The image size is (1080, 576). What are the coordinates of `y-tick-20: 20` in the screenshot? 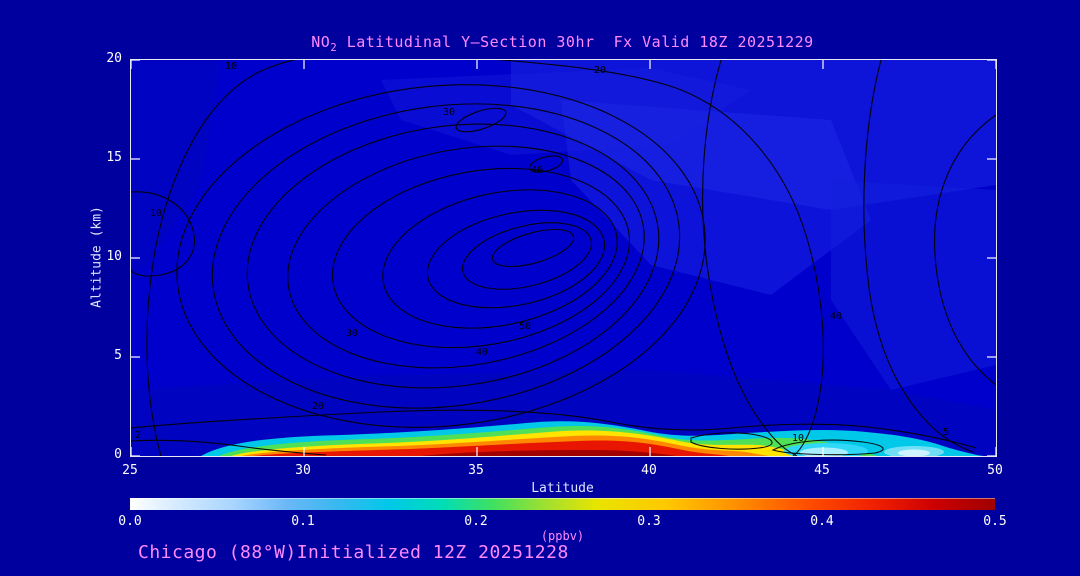 It's located at (114, 58).